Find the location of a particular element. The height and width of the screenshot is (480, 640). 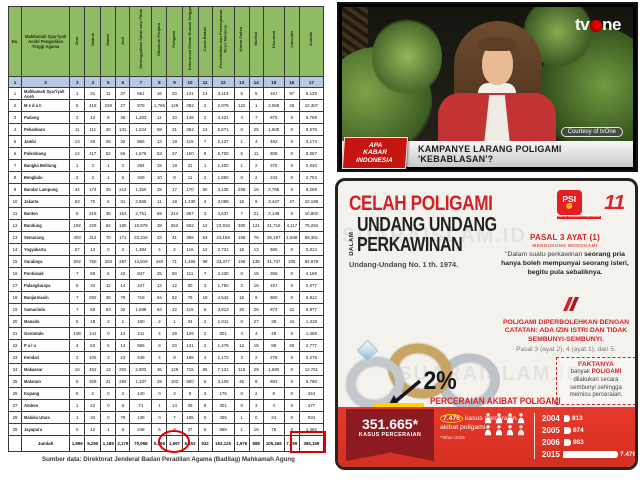

cell-value: 449 is located at coordinates (141, 357).